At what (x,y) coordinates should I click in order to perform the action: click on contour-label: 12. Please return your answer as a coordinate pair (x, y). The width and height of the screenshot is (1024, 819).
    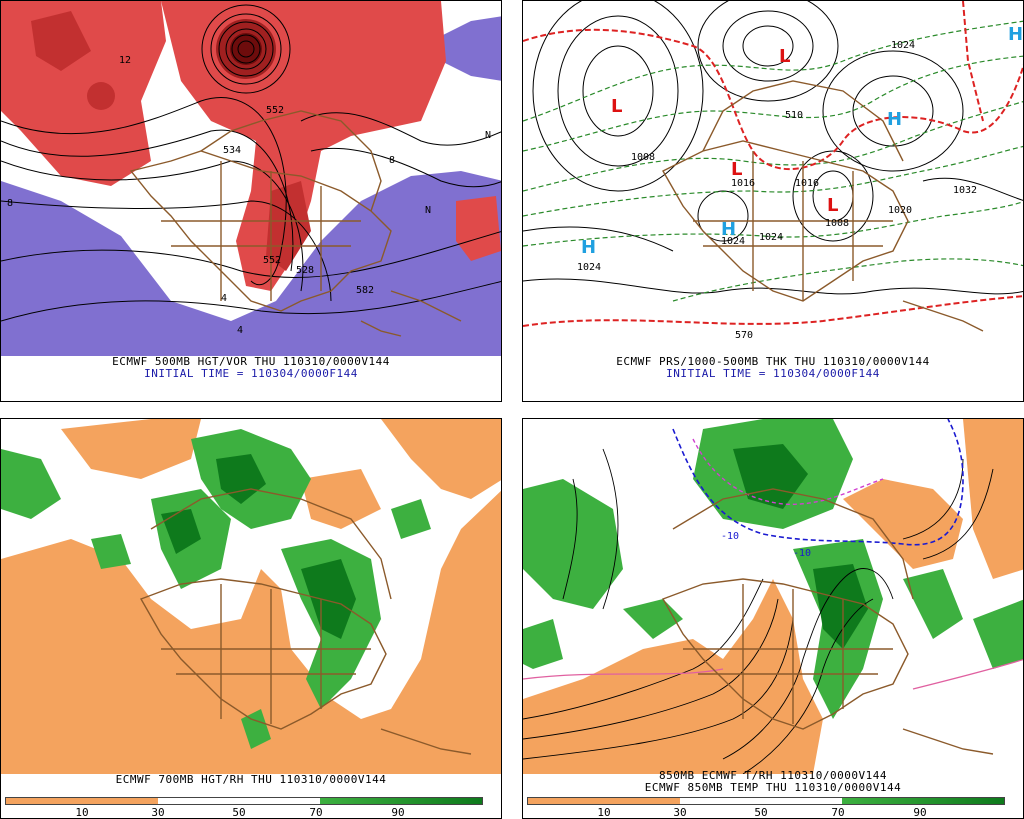
    Looking at the image, I should click on (125, 60).